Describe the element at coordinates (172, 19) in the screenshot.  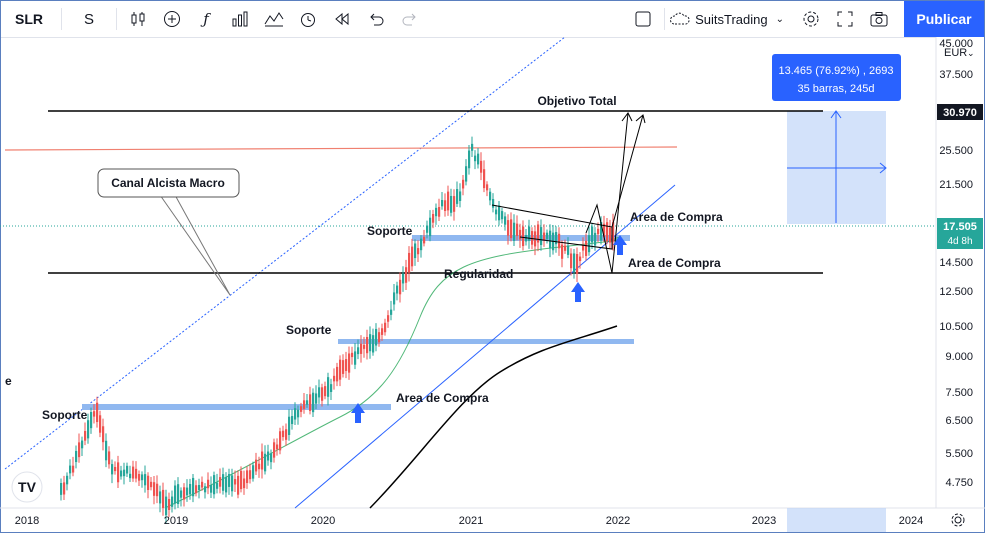
I see `add-indicator-icon` at that location.